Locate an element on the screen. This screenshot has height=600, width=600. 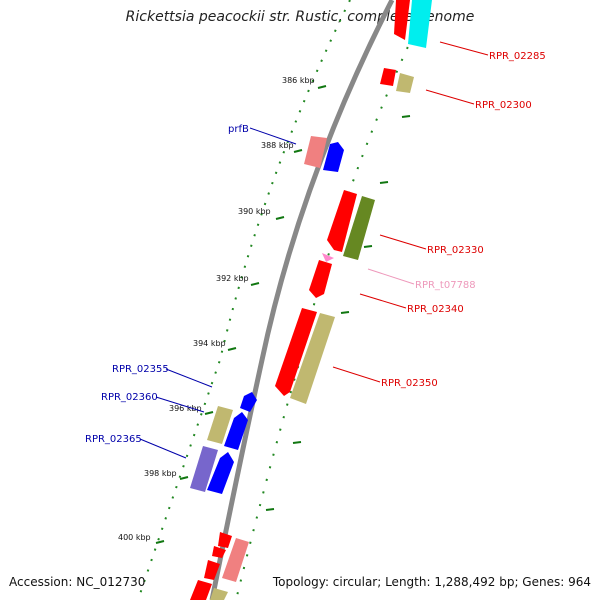
gene-label: RPR_02330 is located at coordinates (455, 250).